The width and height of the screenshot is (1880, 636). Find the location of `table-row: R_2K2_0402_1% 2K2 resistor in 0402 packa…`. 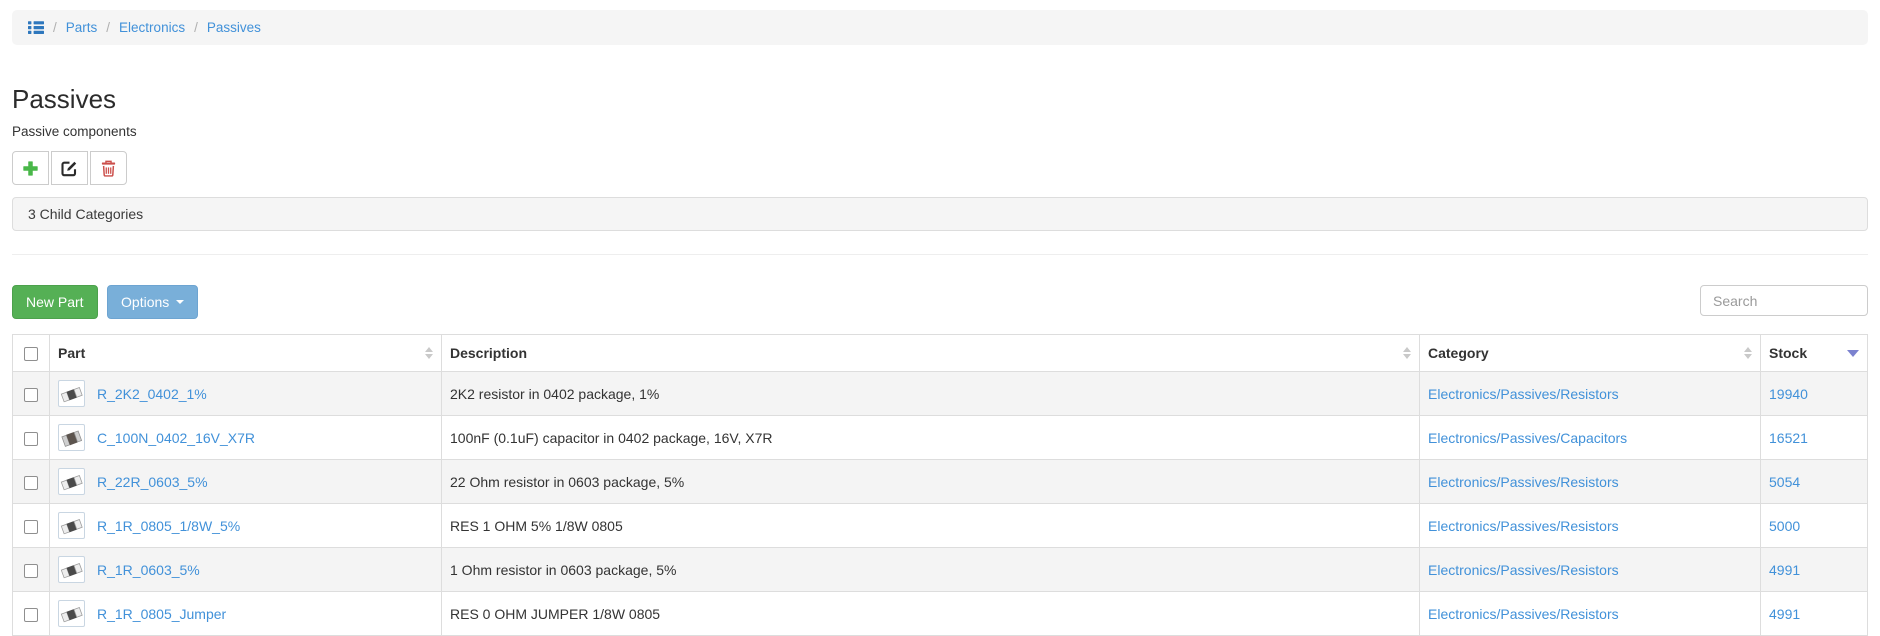

table-row: R_2K2_0402_1% 2K2 resistor in 0402 packa… is located at coordinates (940, 393).